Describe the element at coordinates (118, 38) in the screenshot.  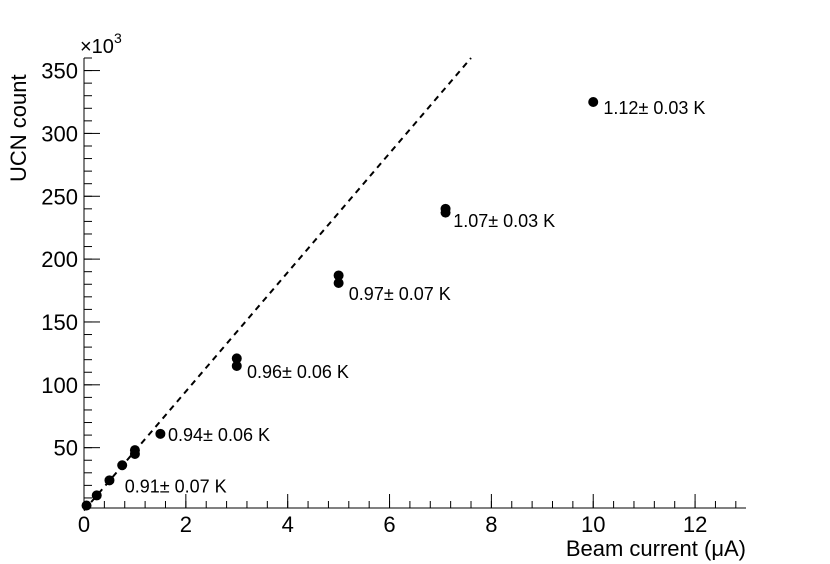
I see `y-axis-multiplier-exponent: 3` at that location.